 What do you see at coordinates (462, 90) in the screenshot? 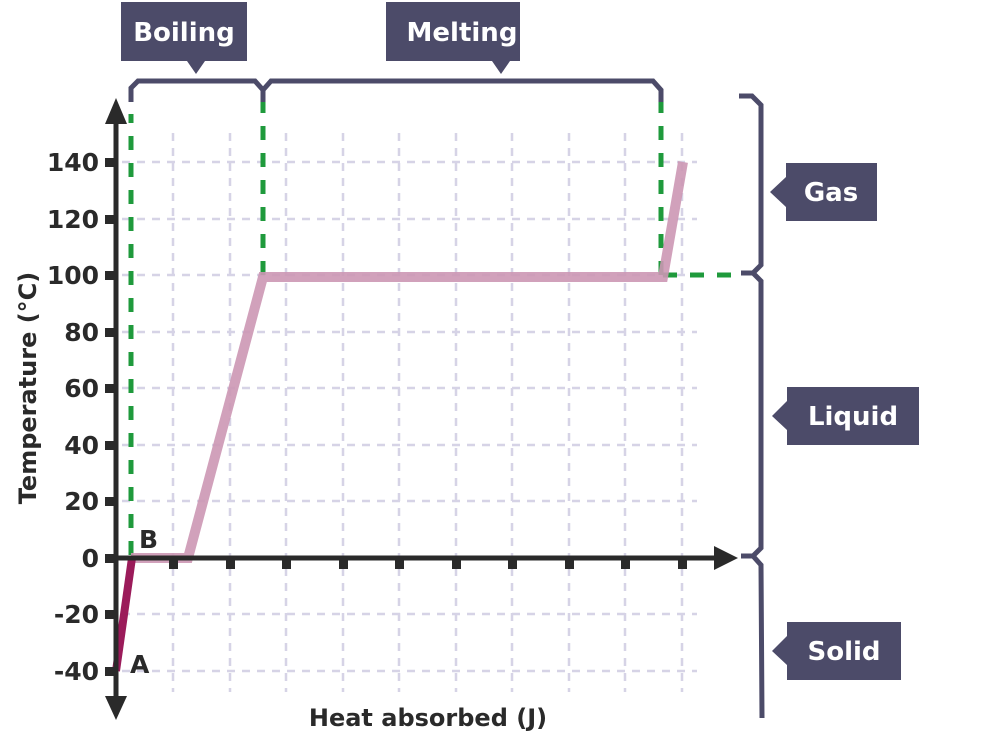
I see `melting-bracket` at bounding box center [462, 90].